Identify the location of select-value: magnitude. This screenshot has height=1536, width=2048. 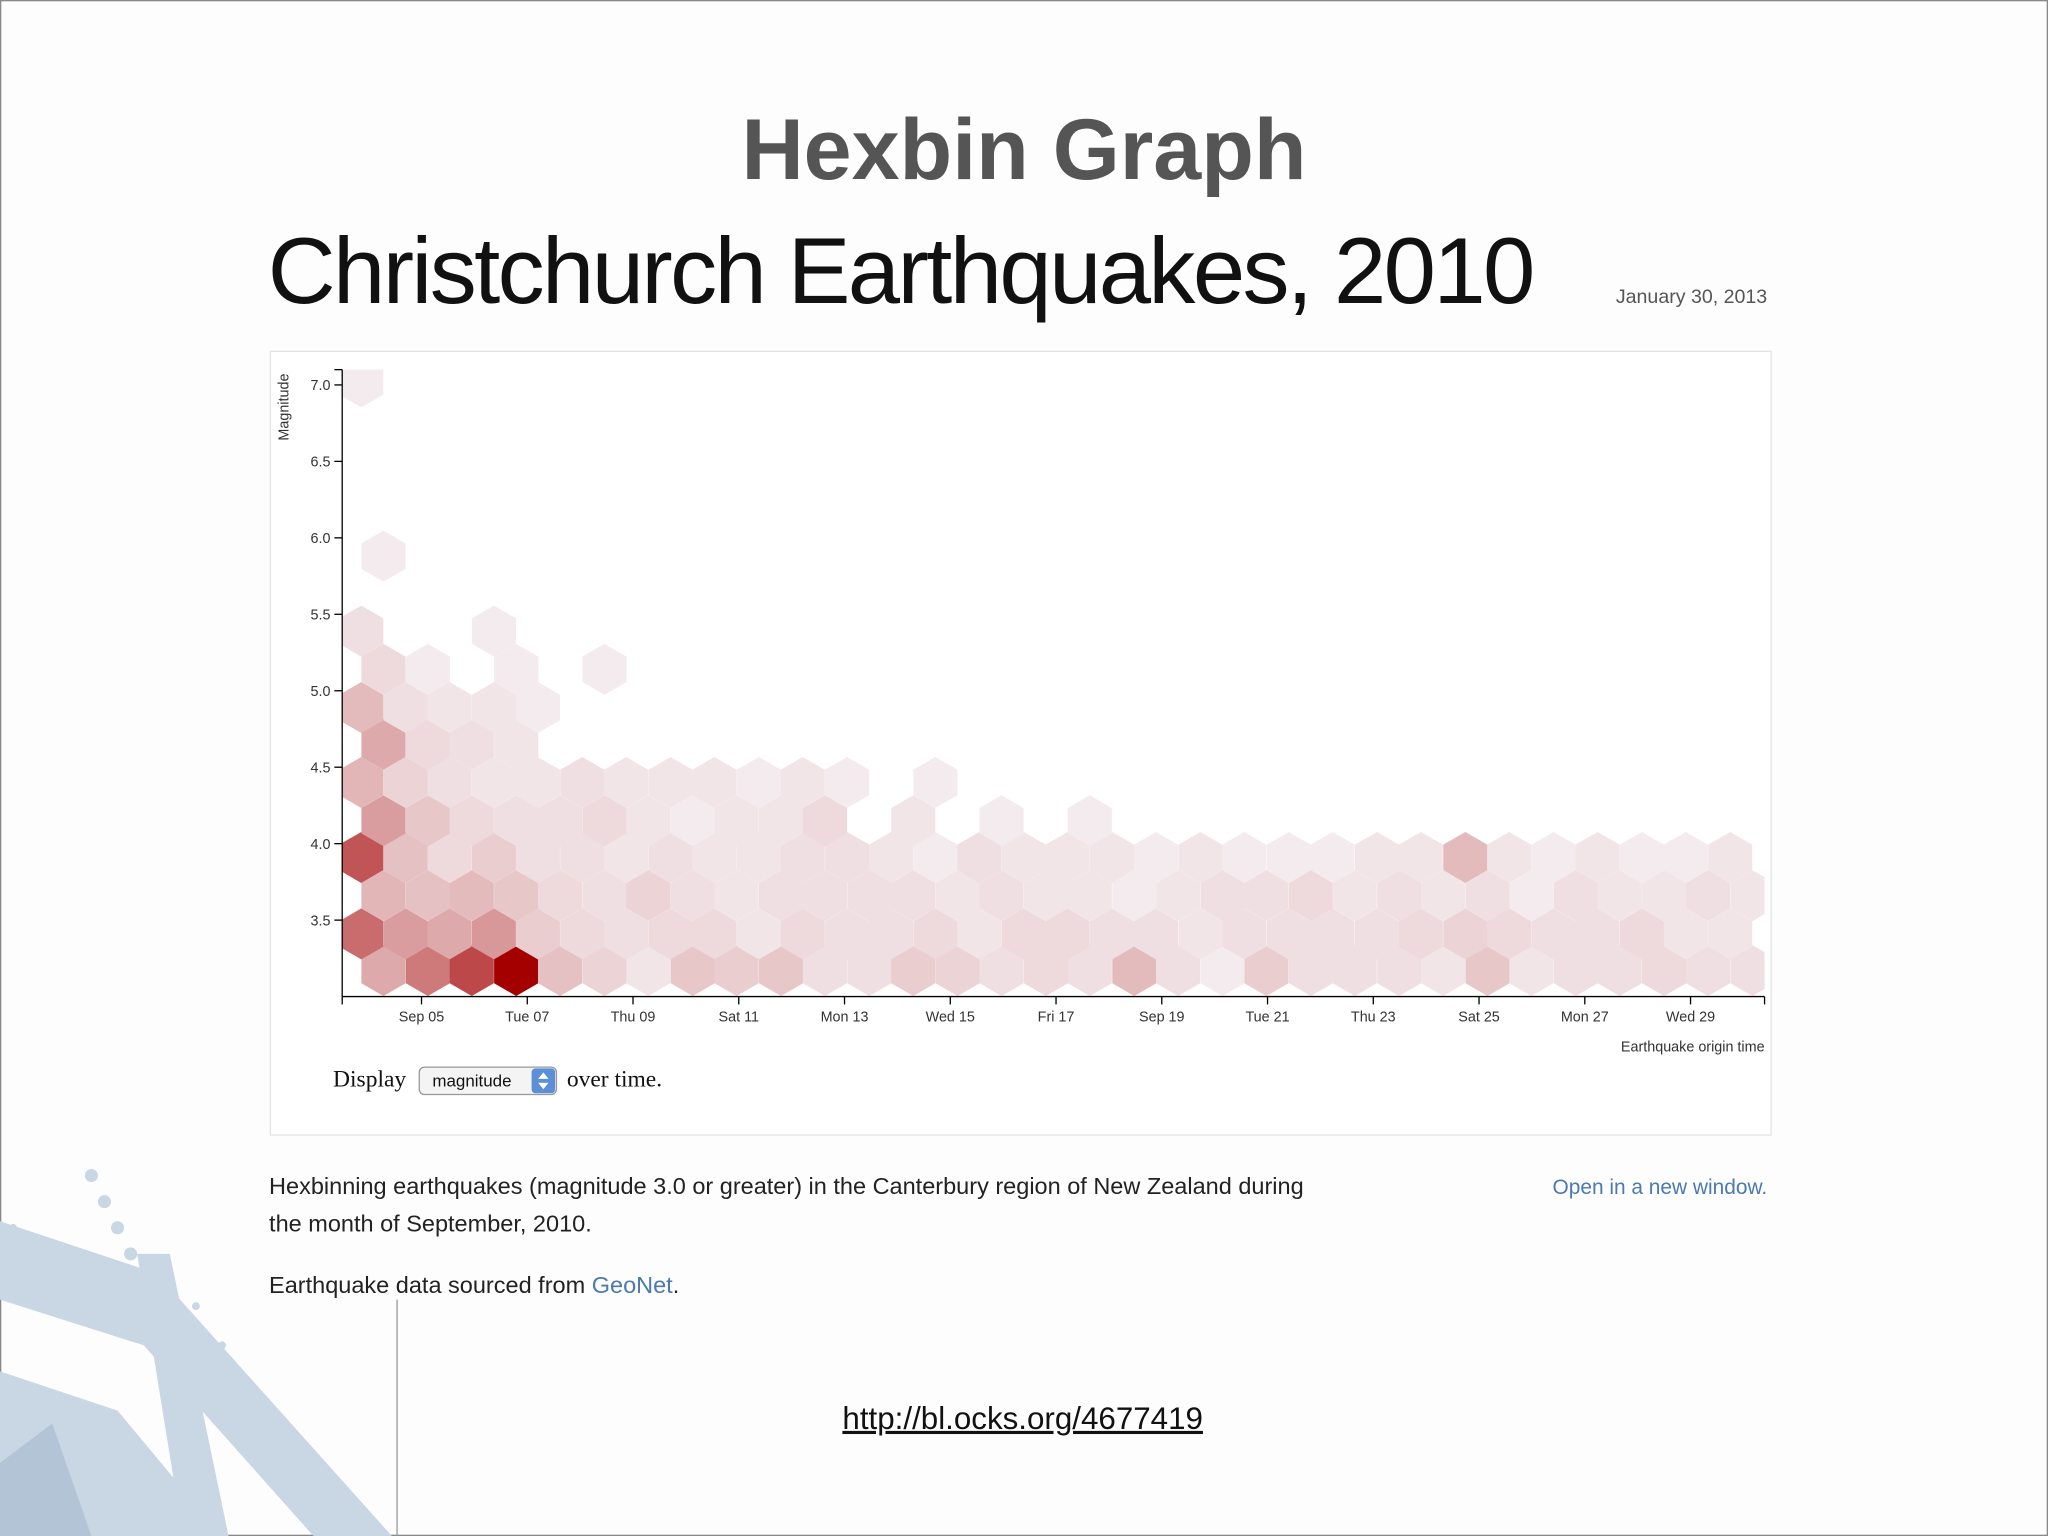
(471, 1081).